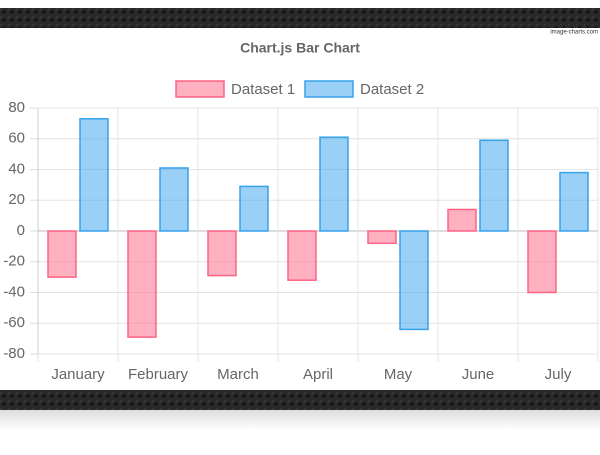  I want to click on top-band, so click(300, 18).